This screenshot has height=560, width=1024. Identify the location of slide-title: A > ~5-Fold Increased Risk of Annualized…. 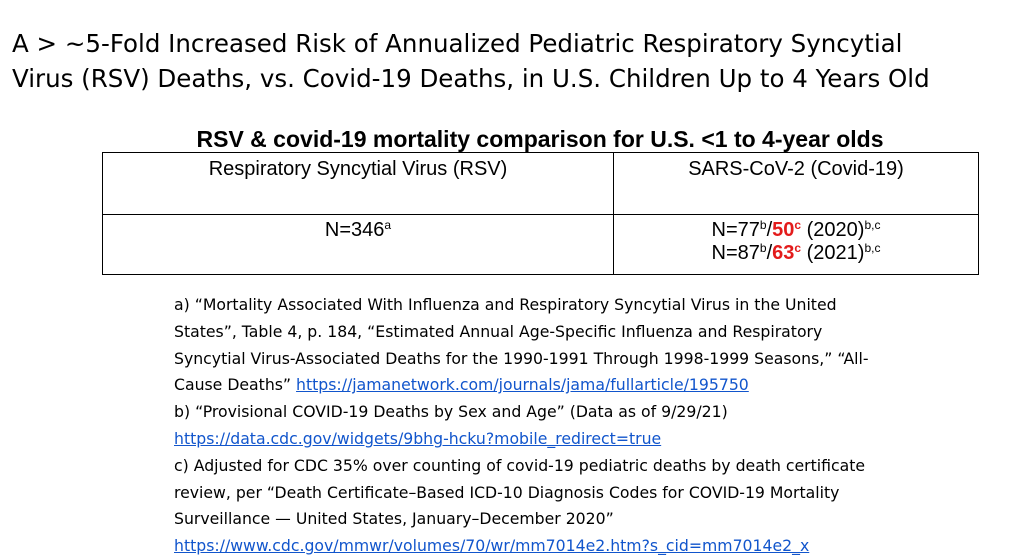
(514, 61).